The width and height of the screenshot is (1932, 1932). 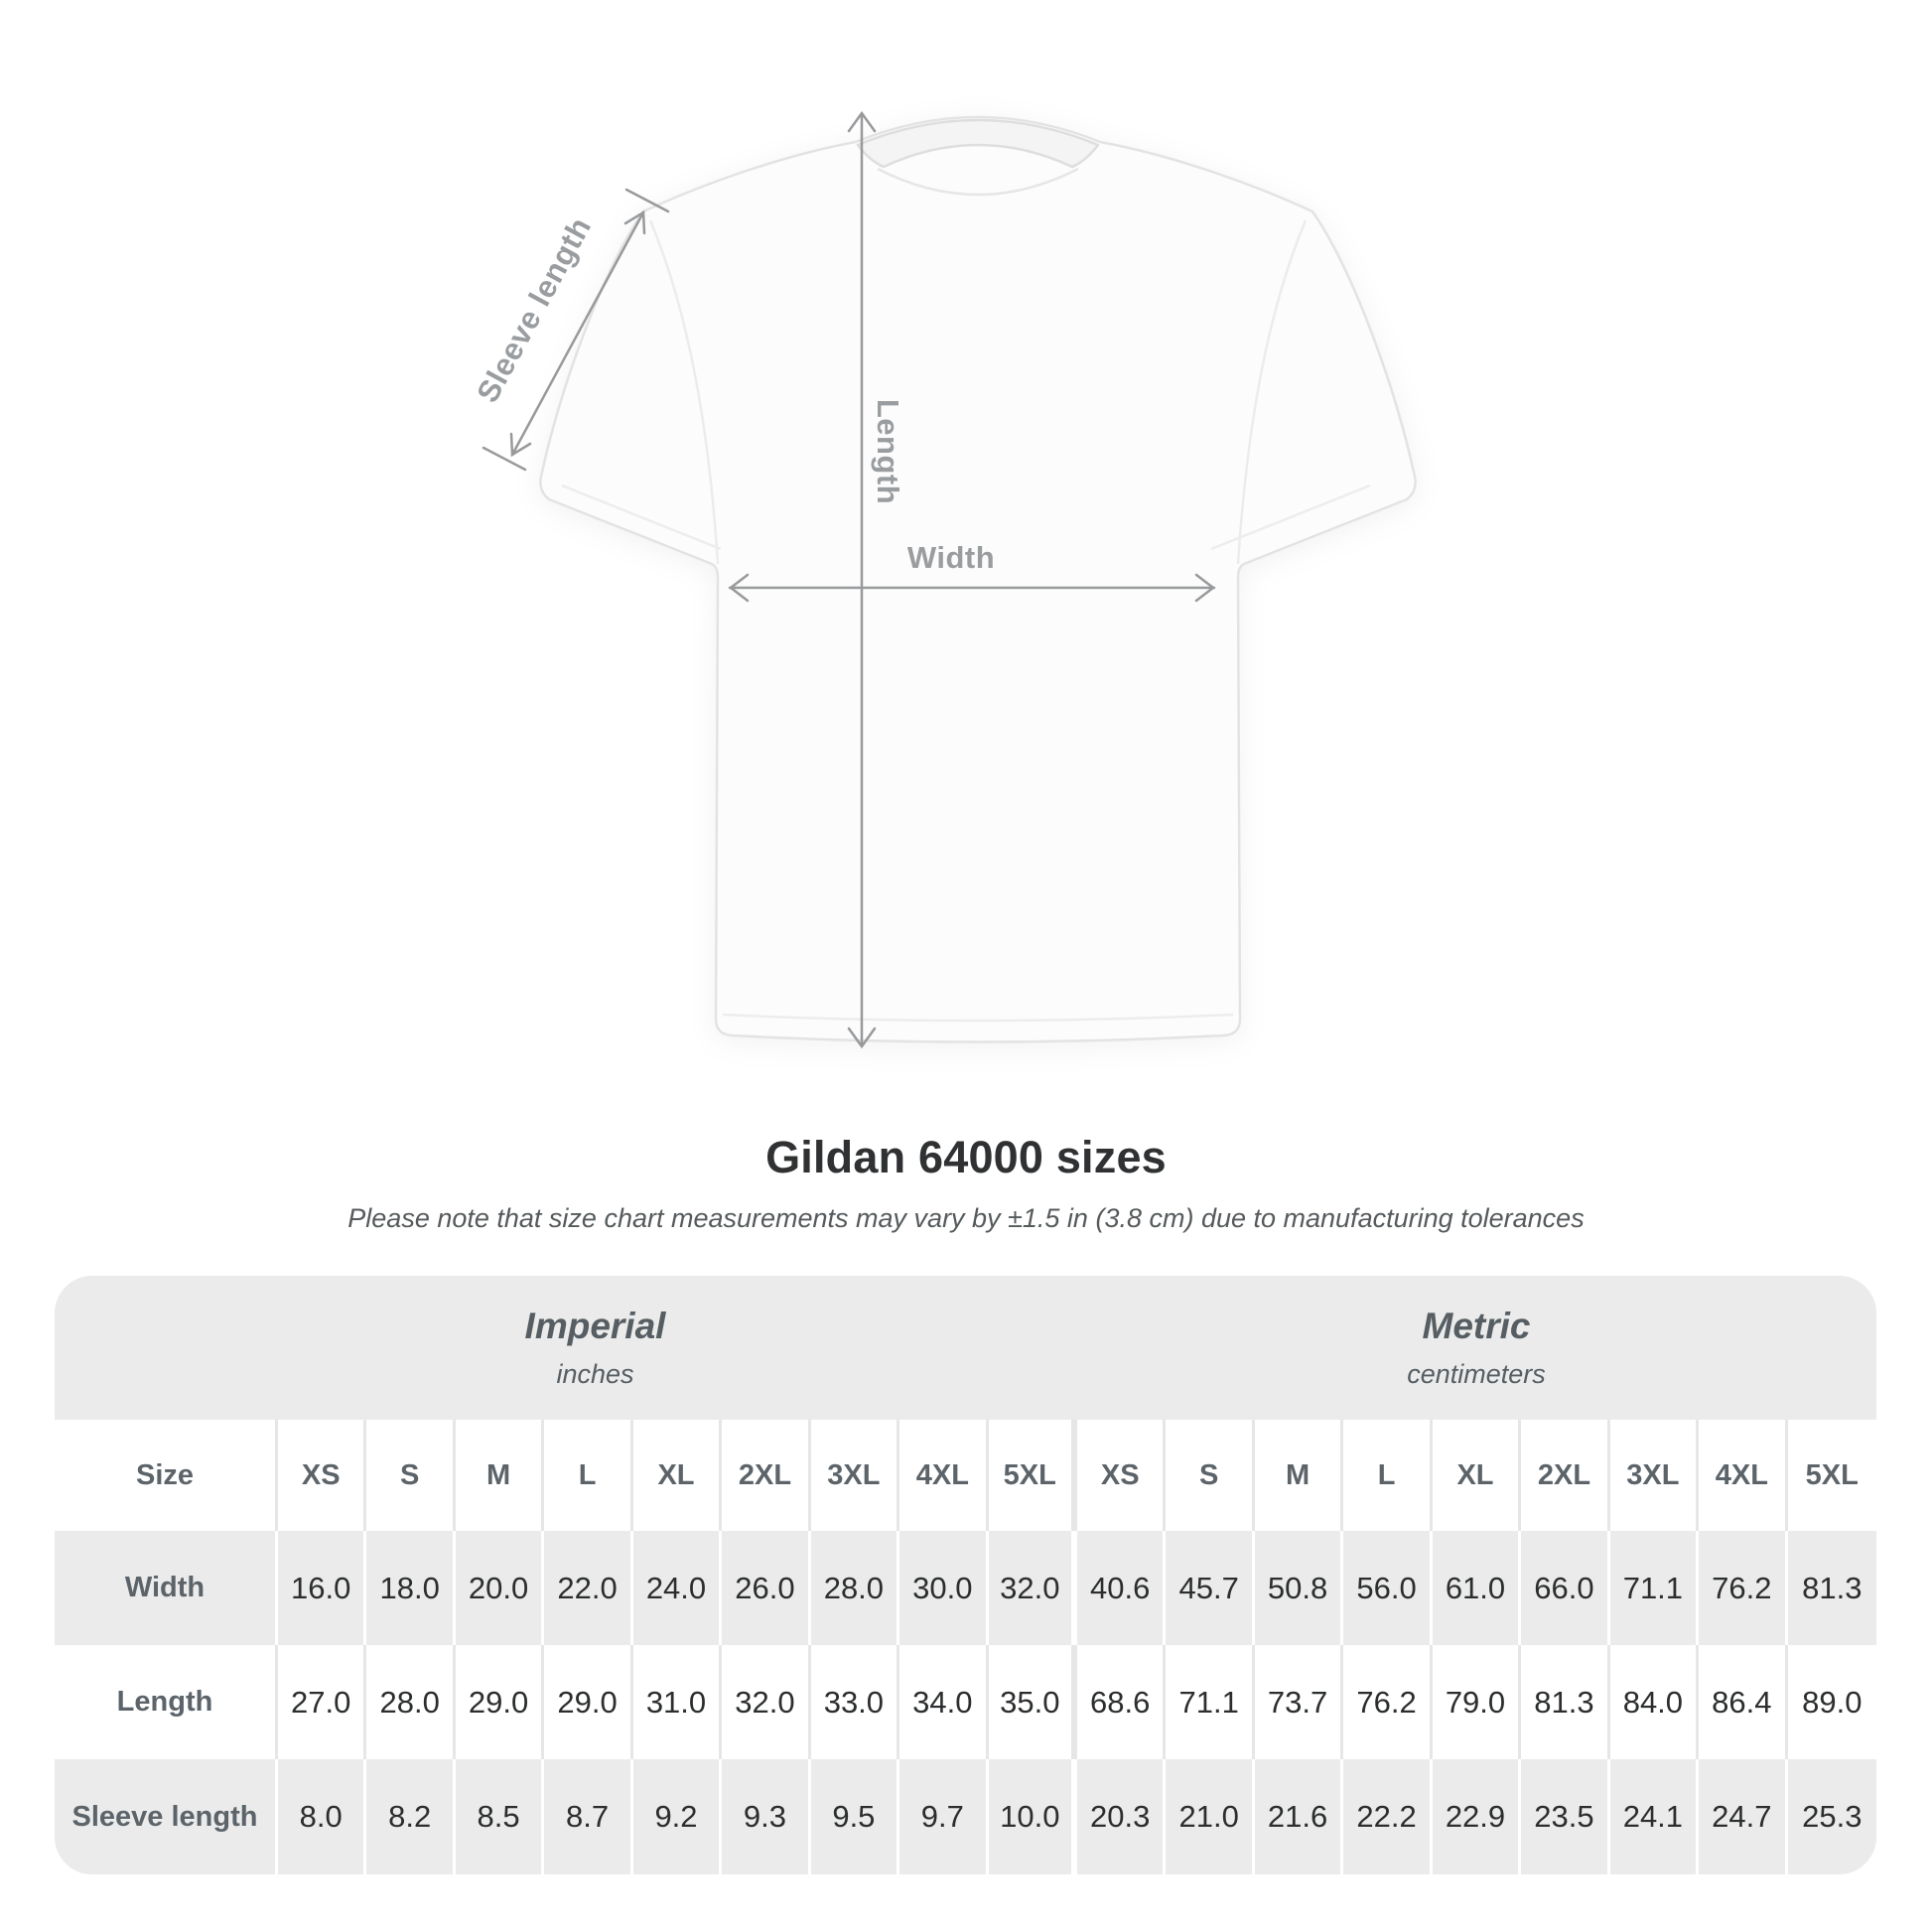 I want to click on value-cell: 50.8, so click(x=1299, y=1588).